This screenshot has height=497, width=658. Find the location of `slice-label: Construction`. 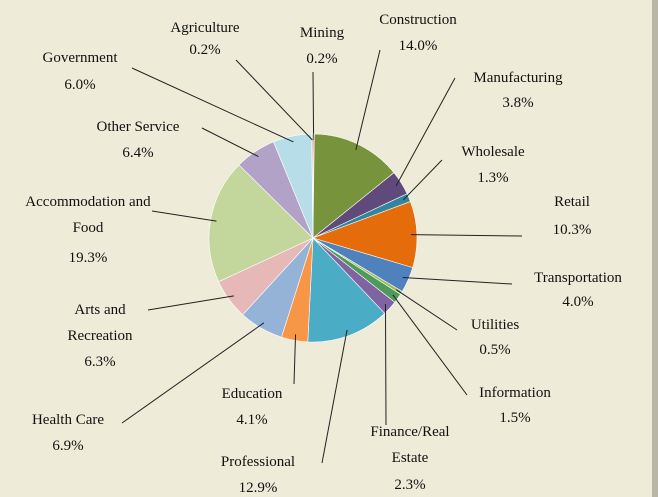

slice-label: Construction is located at coordinates (418, 20).